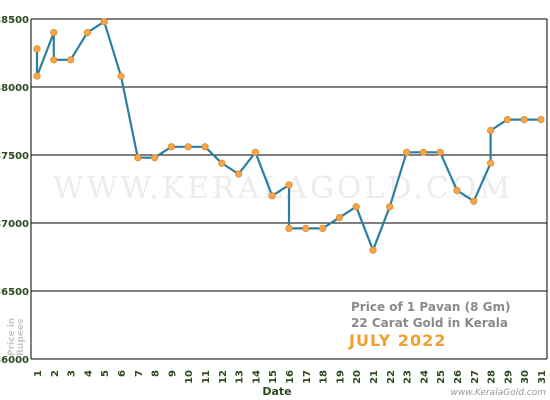  Describe the element at coordinates (14, 292) in the screenshot. I see `y-tick-label: 36500` at that location.